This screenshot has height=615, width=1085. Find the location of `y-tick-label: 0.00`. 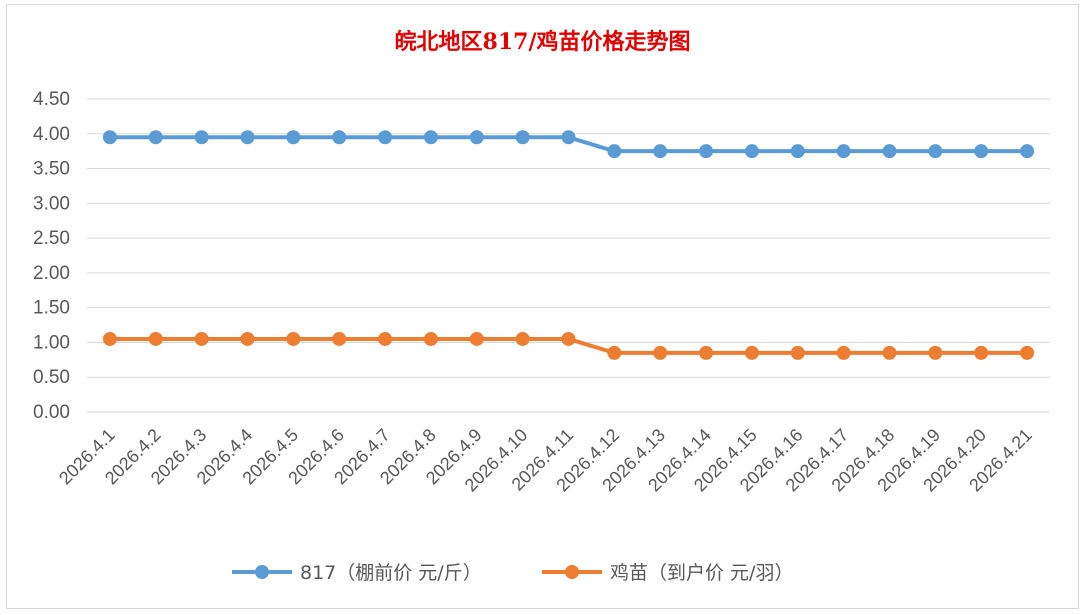

y-tick-label: 0.00 is located at coordinates (51, 412).